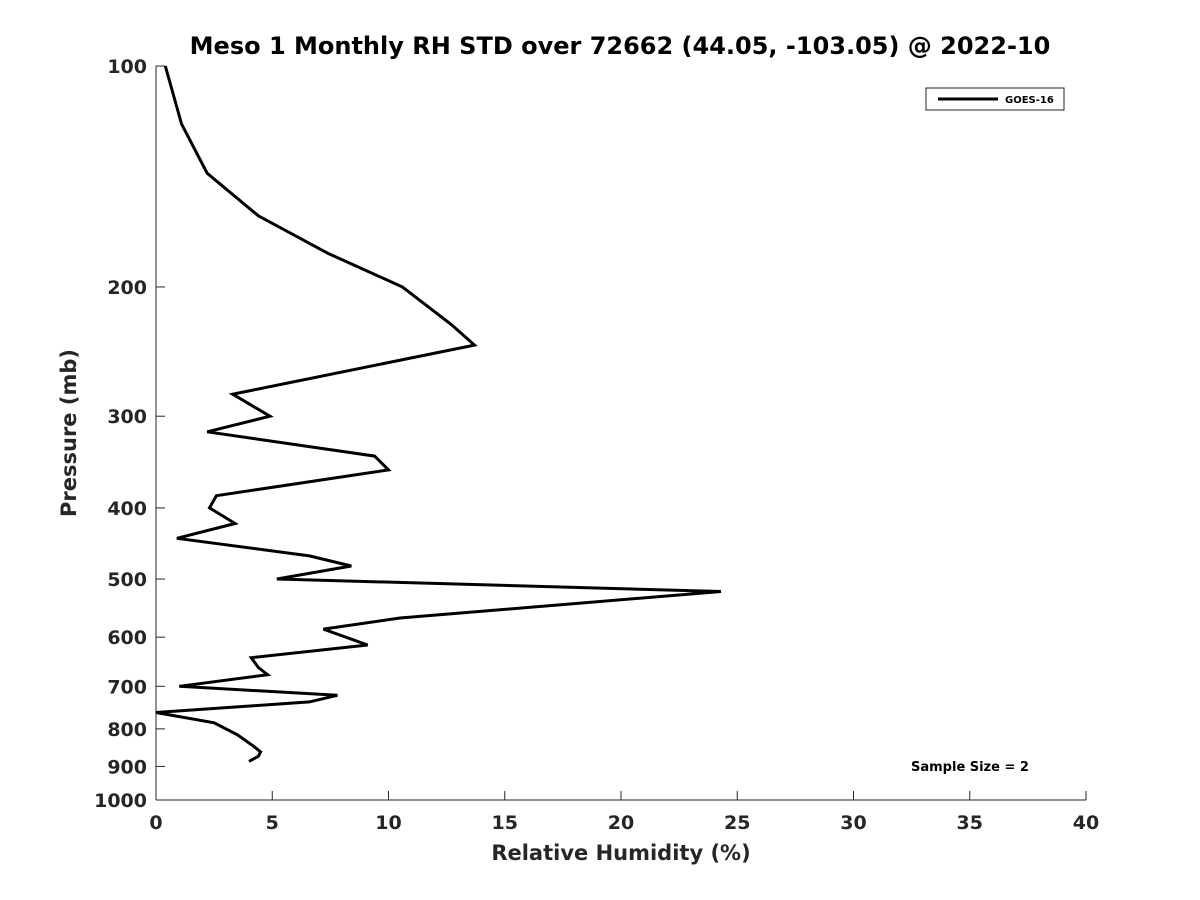  What do you see at coordinates (129, 434) in the screenshot?
I see `y-ticks: 100 200 300 400 500 600 700 800 900 1000` at bounding box center [129, 434].